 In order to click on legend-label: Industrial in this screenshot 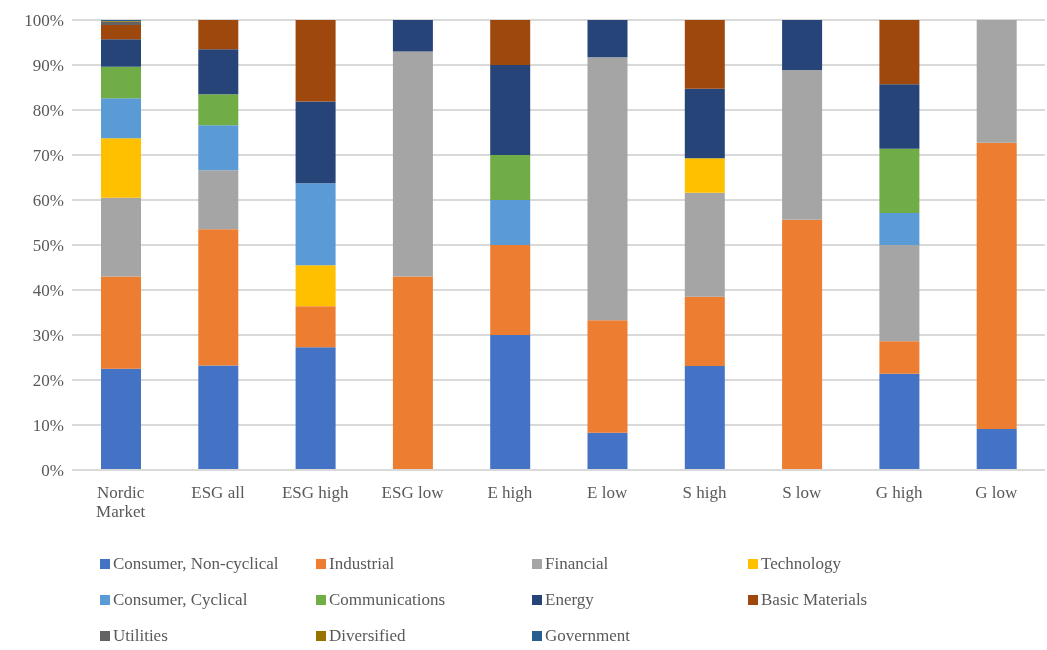, I will do `click(362, 564)`.